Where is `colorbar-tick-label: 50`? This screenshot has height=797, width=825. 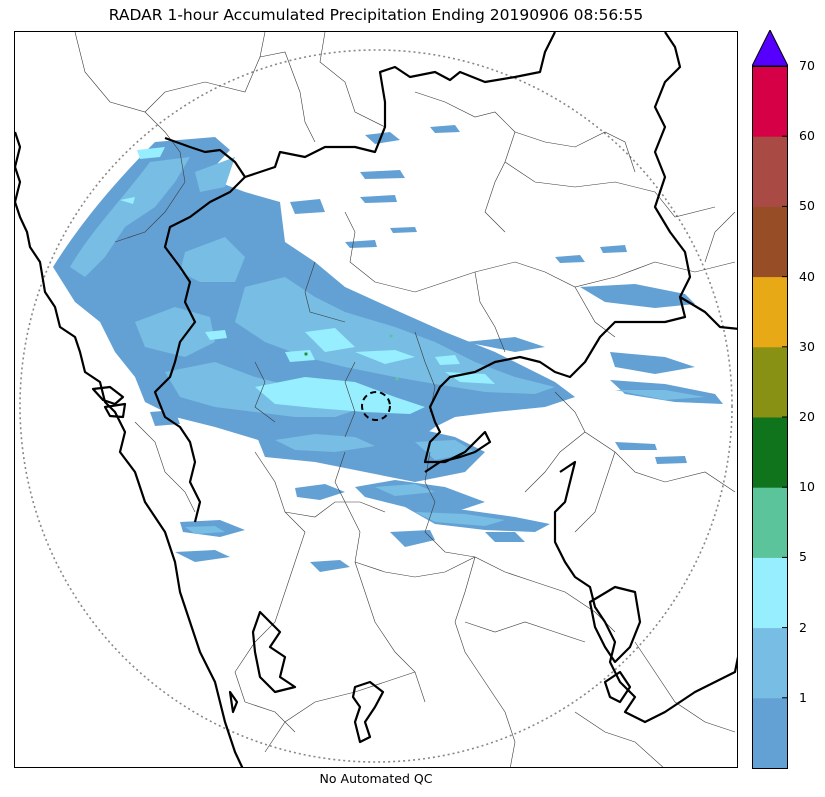
colorbar-tick-label: 50 is located at coordinates (807, 206).